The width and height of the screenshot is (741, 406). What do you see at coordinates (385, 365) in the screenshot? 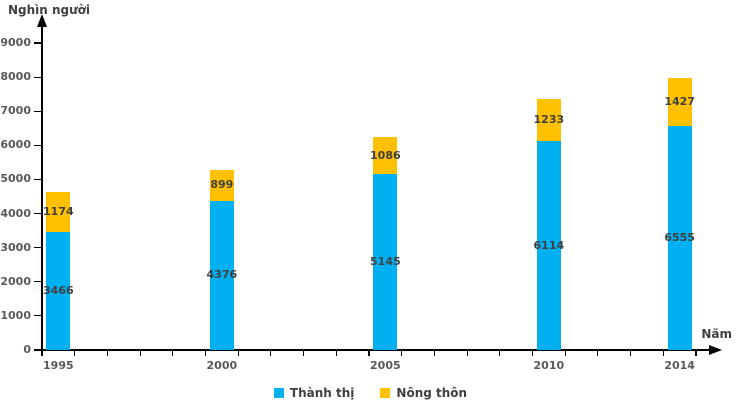
I see `x-tick-label: 2005` at bounding box center [385, 365].